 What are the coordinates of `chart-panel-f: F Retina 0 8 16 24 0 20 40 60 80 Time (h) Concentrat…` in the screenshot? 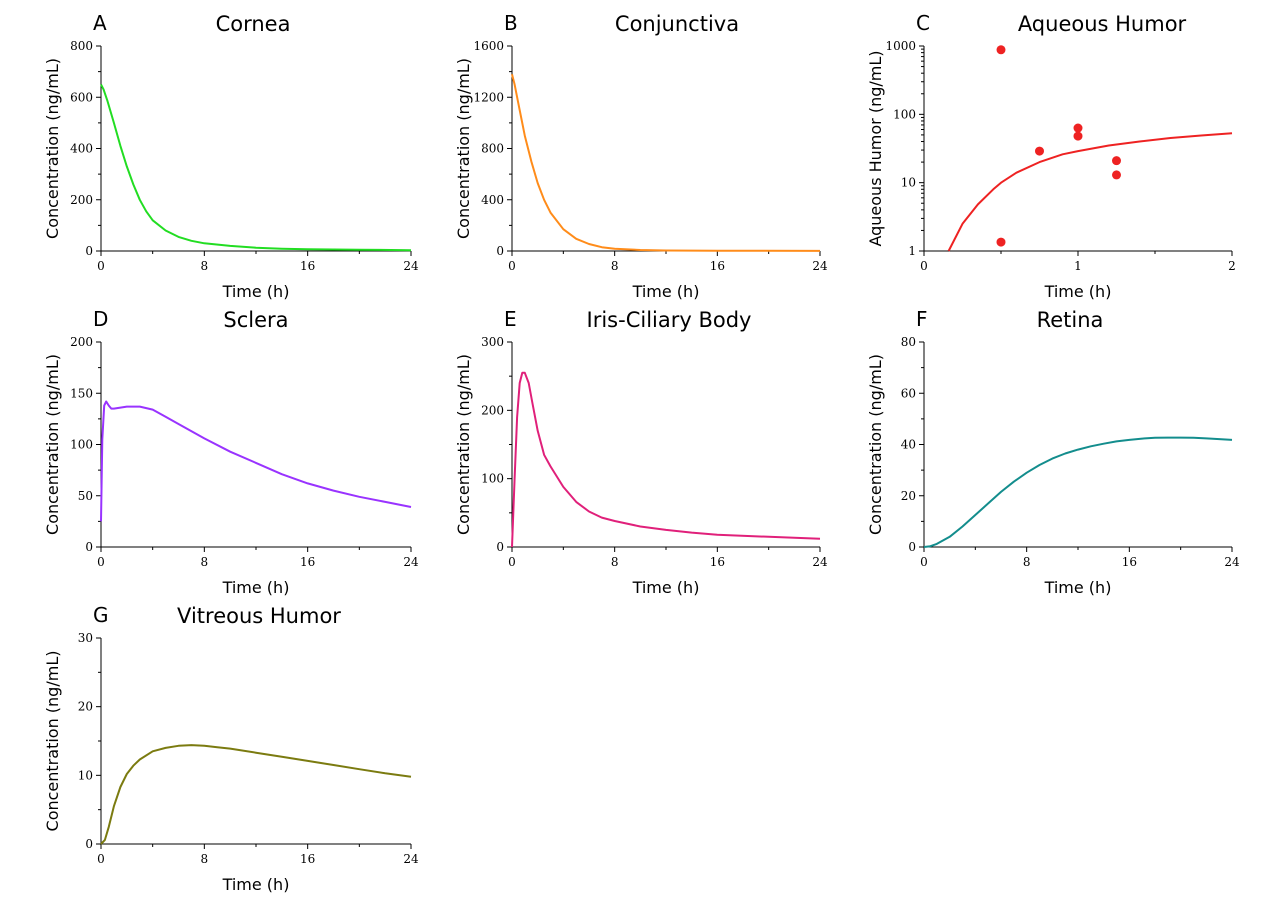 It's located at (1053, 452).